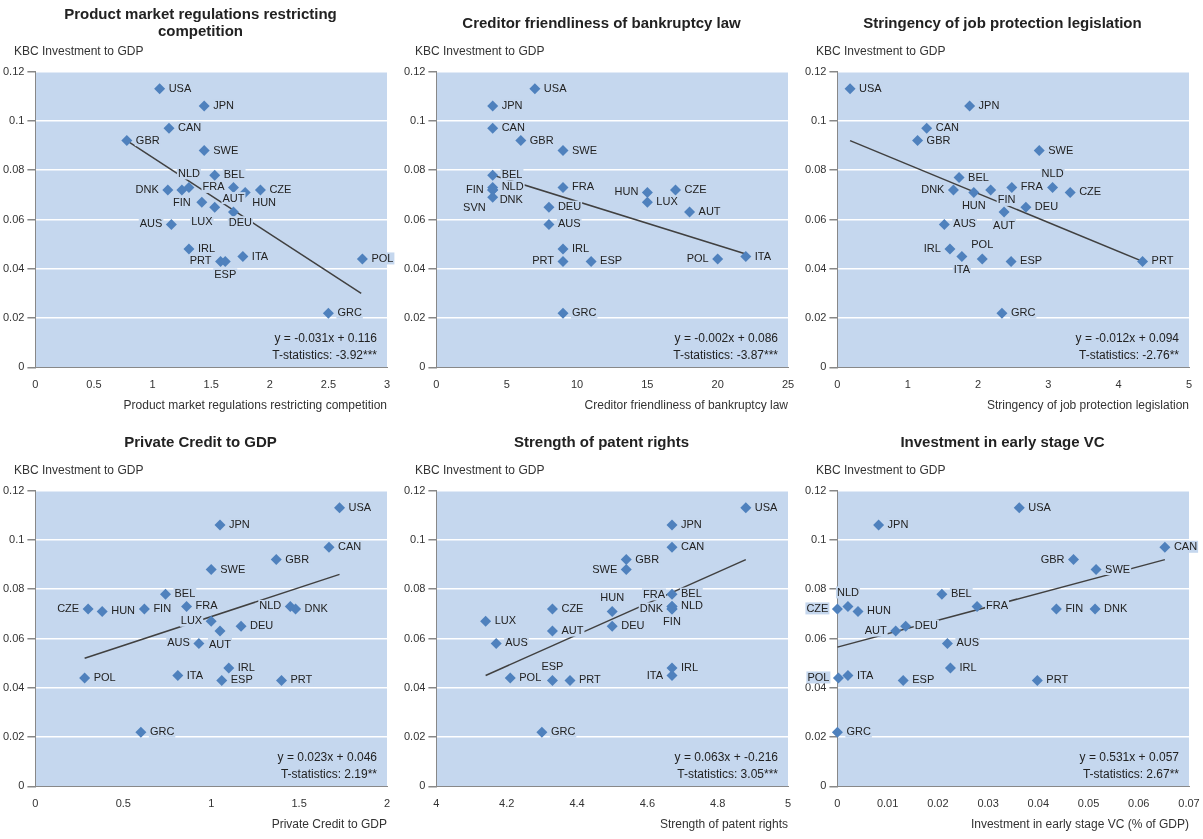 This screenshot has width=1203, height=839. What do you see at coordinates (823, 366) in the screenshot?
I see `y-tick-label: 0` at bounding box center [823, 366].